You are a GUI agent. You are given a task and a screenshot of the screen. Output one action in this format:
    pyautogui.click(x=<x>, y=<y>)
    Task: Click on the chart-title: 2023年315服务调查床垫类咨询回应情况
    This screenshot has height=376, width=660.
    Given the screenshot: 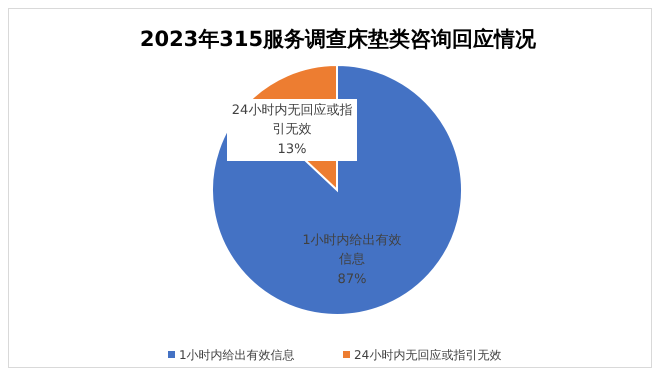 What is the action you would take?
    pyautogui.click(x=339, y=39)
    